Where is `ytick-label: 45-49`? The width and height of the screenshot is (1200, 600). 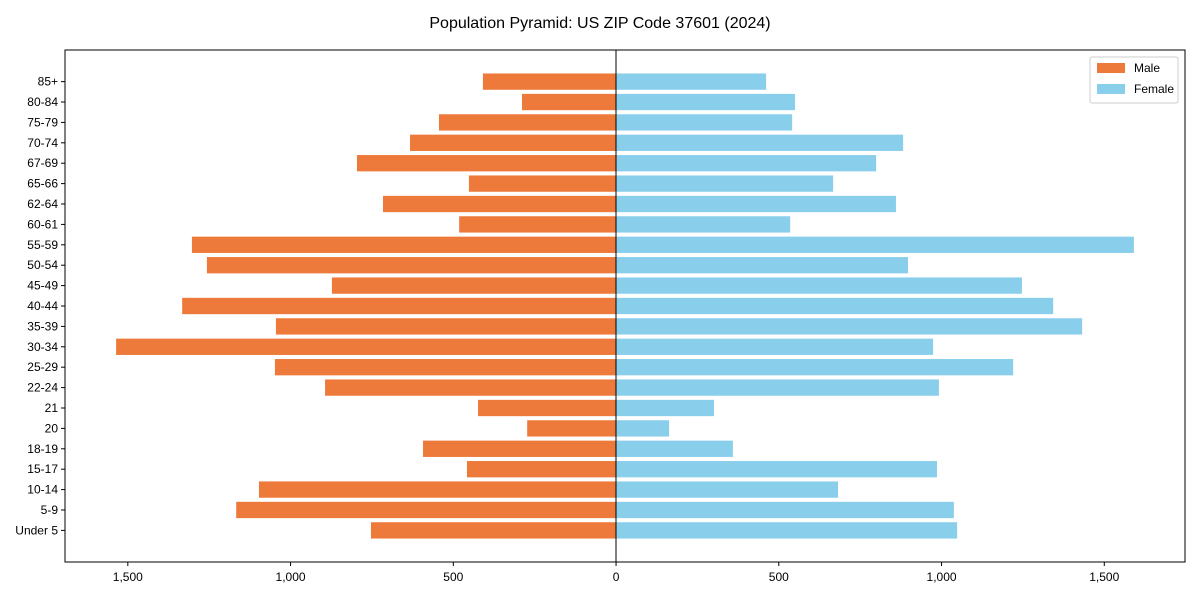
ytick-label: 45-49 is located at coordinates (42, 286).